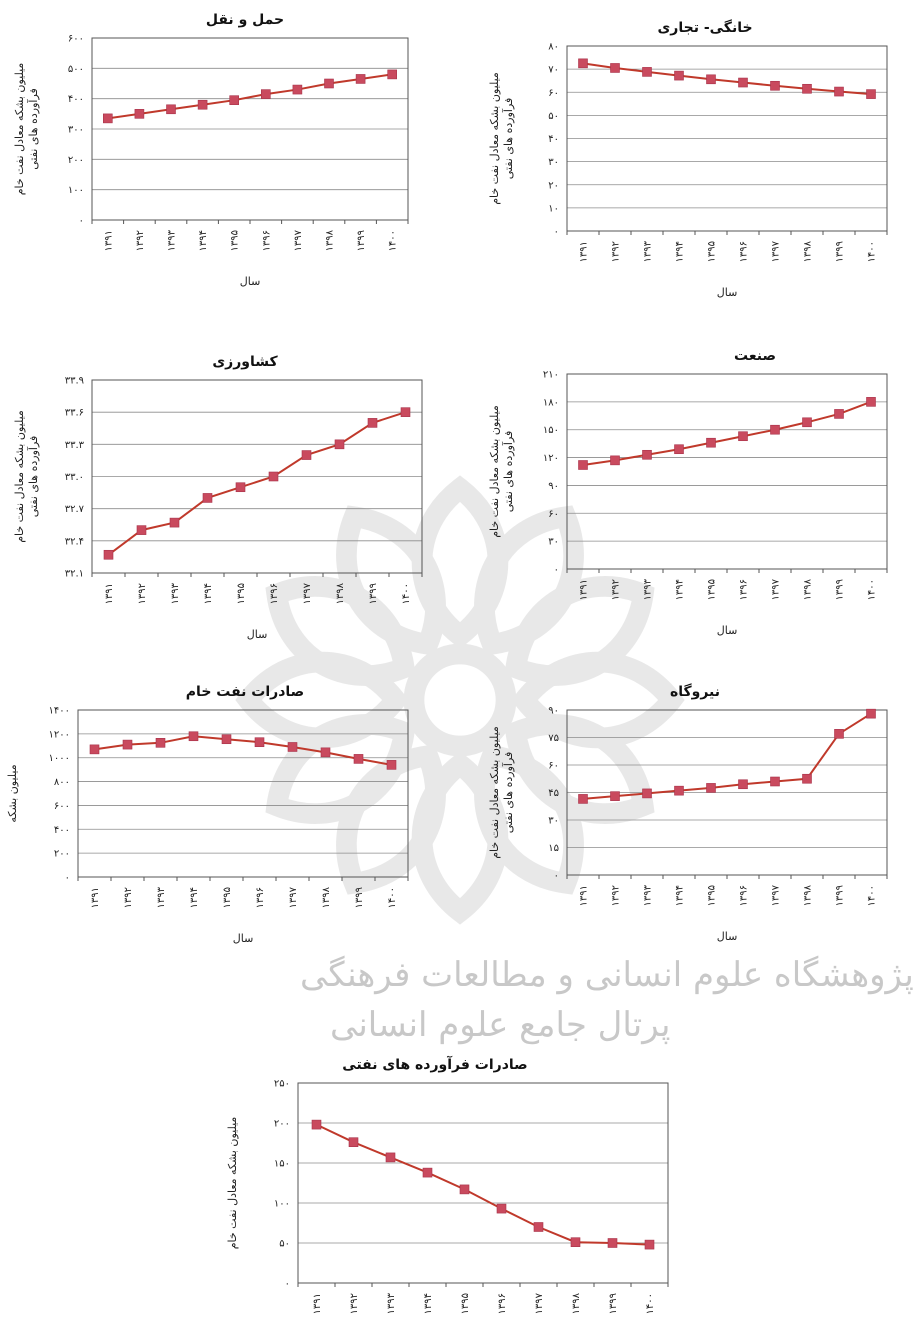 This screenshot has width=921, height=1337. Describe the element at coordinates (500, 1025) in the screenshot. I see `watermark-text-2: پرتال جامع علوم انسانی` at that location.